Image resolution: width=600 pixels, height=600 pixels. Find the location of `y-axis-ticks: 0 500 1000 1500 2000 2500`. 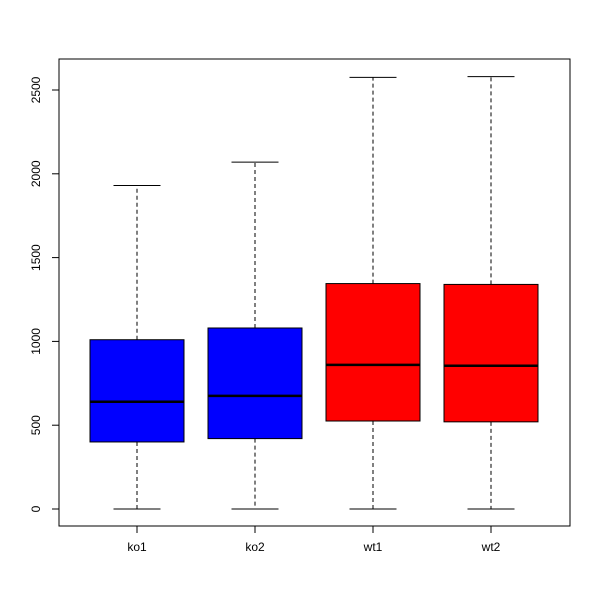

y-axis-ticks: 0 500 1000 1500 2000 2500 is located at coordinates (44, 294).